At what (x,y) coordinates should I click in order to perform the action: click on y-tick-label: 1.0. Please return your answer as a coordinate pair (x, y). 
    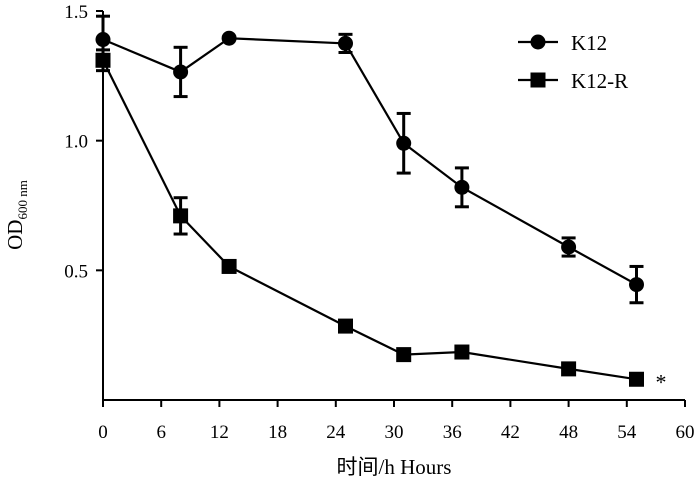
    Looking at the image, I should click on (76, 142).